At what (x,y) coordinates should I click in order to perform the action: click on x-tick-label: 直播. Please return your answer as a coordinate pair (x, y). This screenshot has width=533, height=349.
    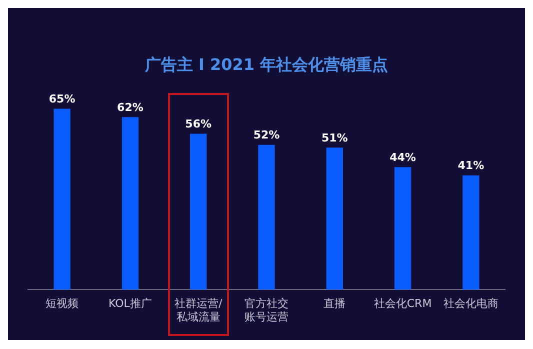
    Looking at the image, I should click on (335, 303).